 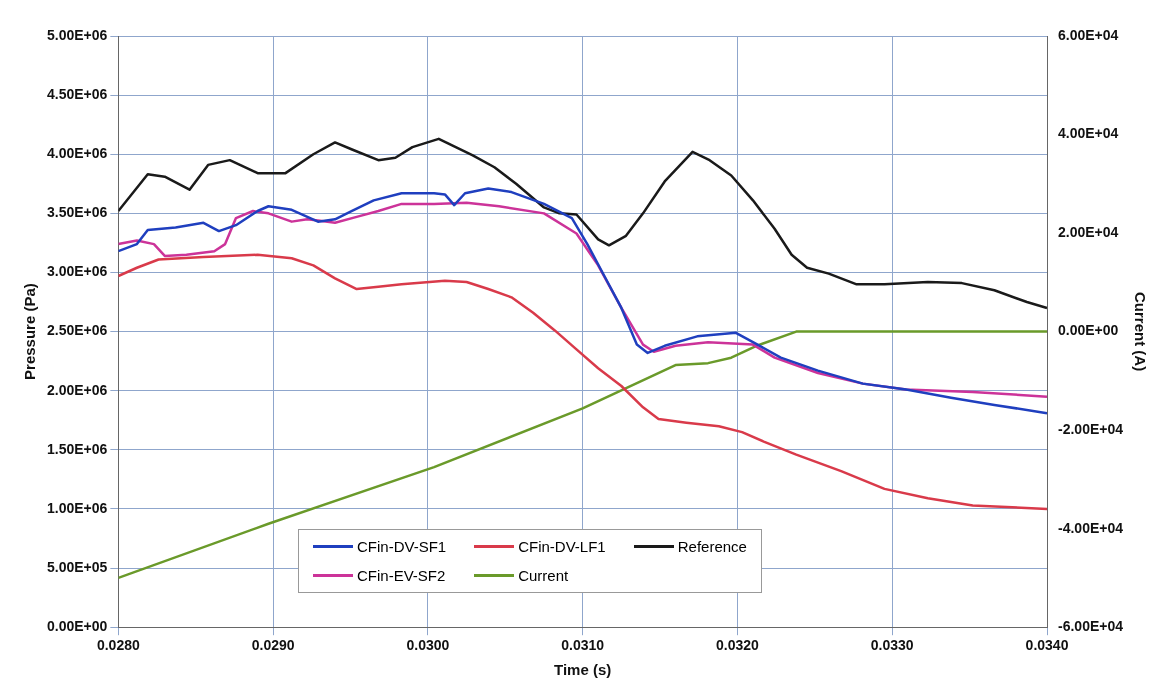 I want to click on x-tick-label: 0.0310, so click(x=583, y=645).